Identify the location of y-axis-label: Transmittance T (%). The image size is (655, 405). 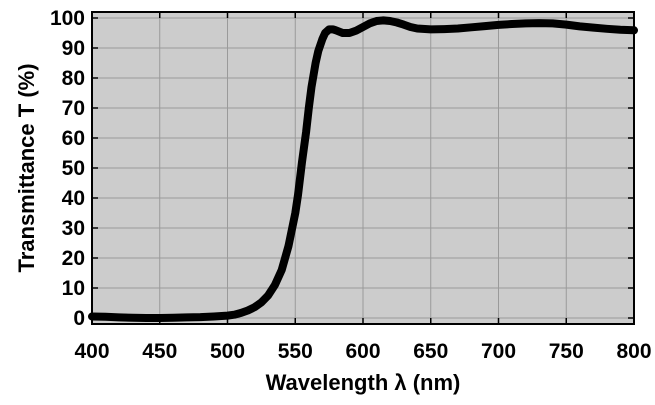
(26, 167).